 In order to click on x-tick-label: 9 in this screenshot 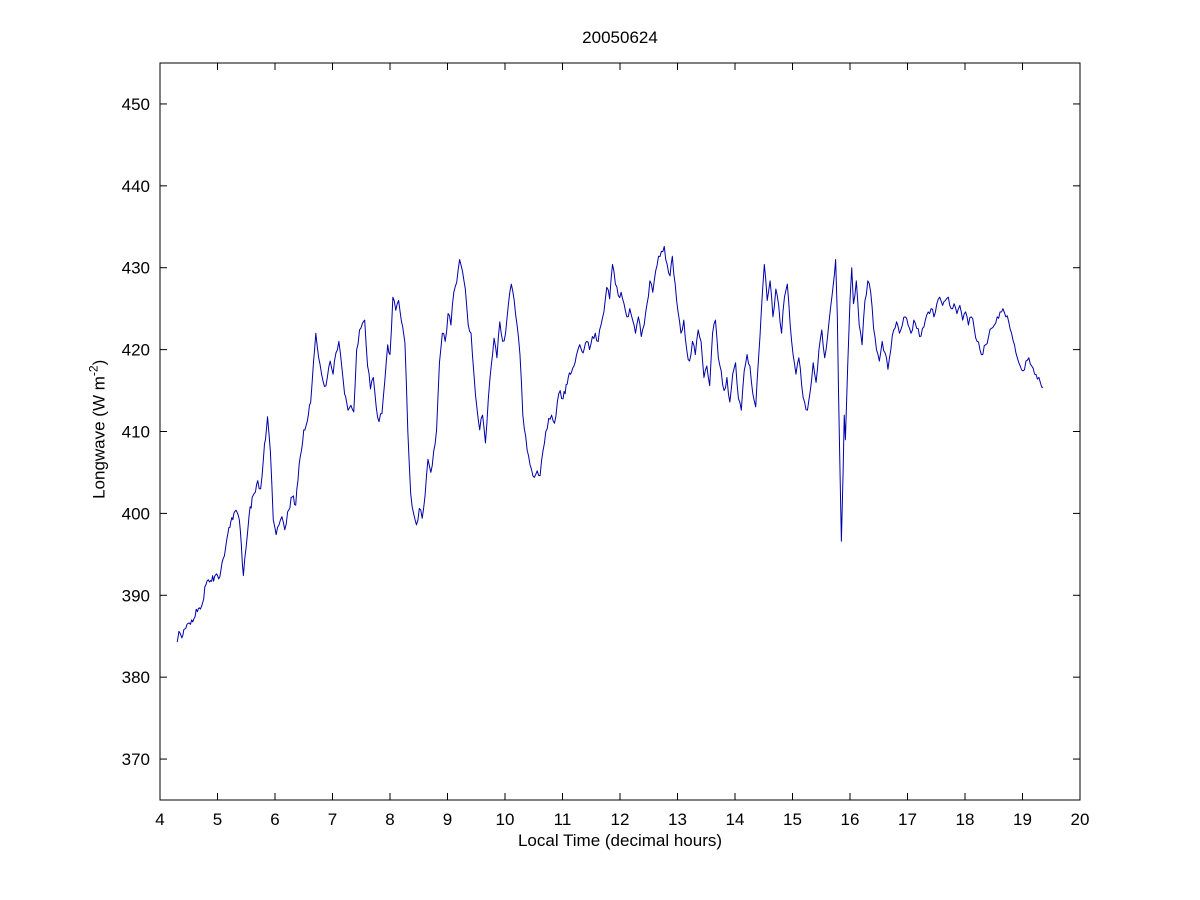, I will do `click(447, 819)`.